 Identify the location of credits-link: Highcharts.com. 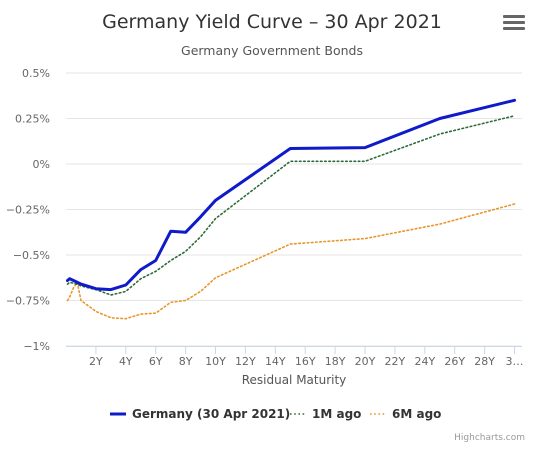
(489, 438).